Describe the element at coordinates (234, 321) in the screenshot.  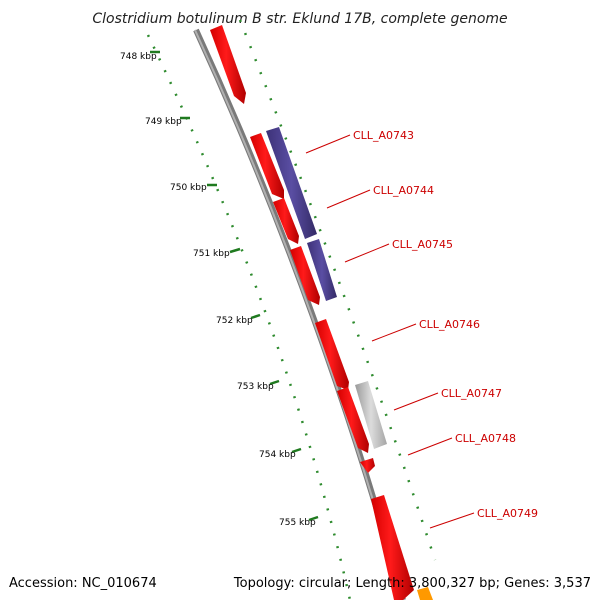
I see `tick-label-752: 752 kbp` at that location.